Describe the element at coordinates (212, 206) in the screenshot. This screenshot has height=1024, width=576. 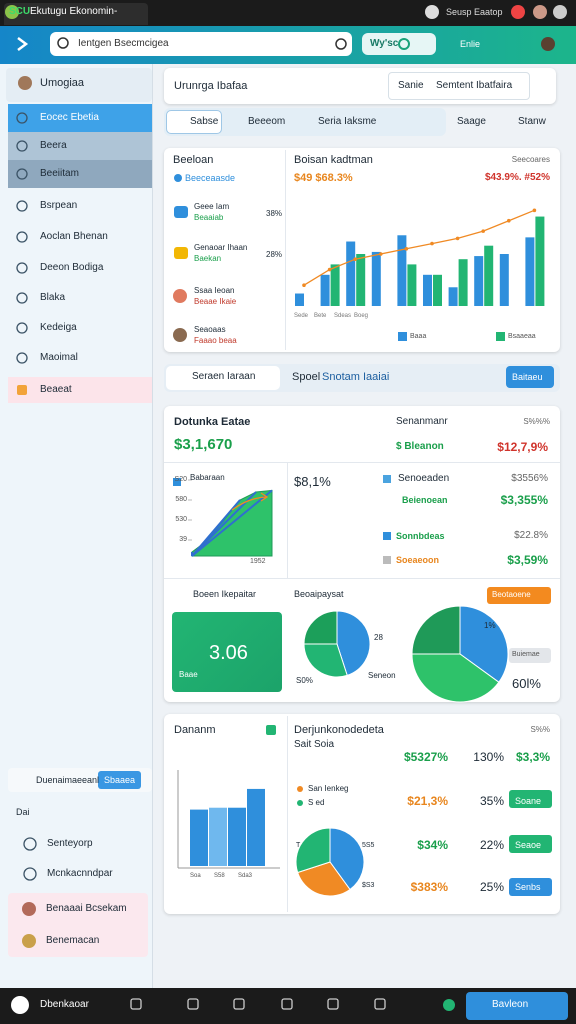
I see `item-name: Geee Iam` at that location.